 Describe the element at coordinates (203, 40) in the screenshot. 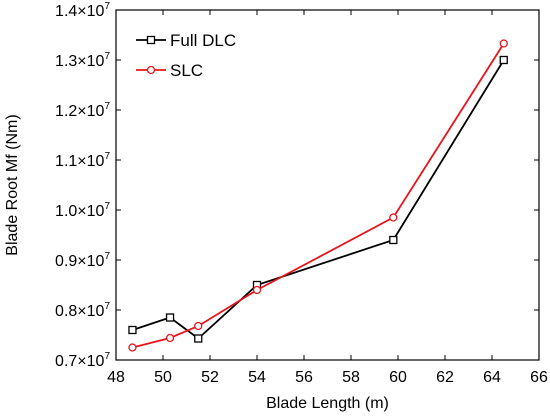

I see `legend-label: Full DLC` at that location.